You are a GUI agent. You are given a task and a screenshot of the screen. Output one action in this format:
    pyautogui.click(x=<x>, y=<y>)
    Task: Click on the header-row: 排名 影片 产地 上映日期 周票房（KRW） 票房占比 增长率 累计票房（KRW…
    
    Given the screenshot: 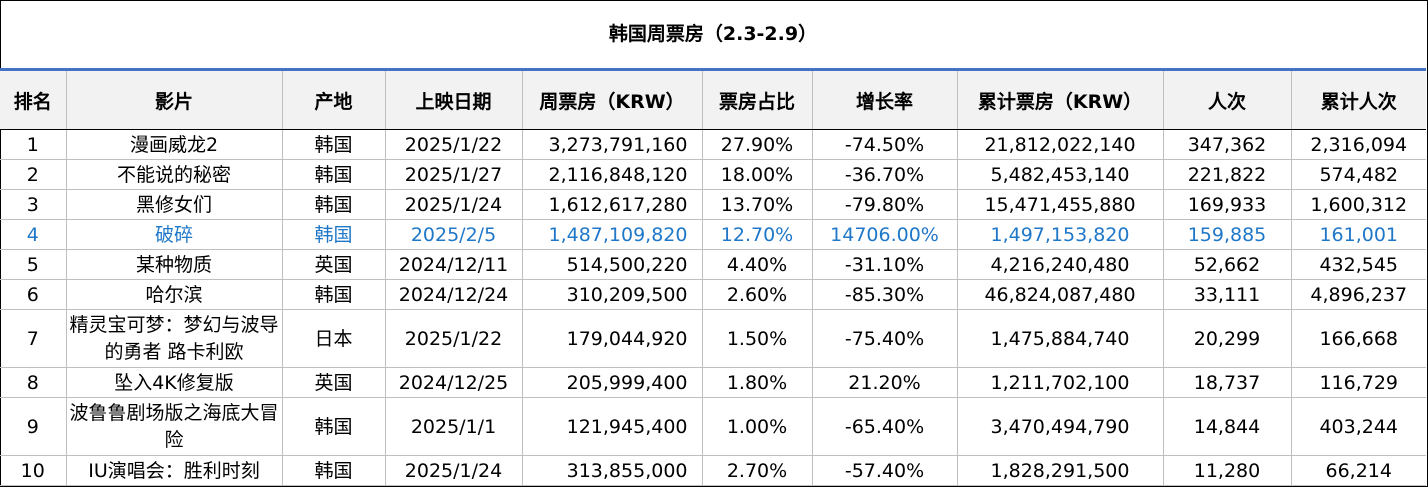 What is the action you would take?
    pyautogui.click(x=713, y=100)
    